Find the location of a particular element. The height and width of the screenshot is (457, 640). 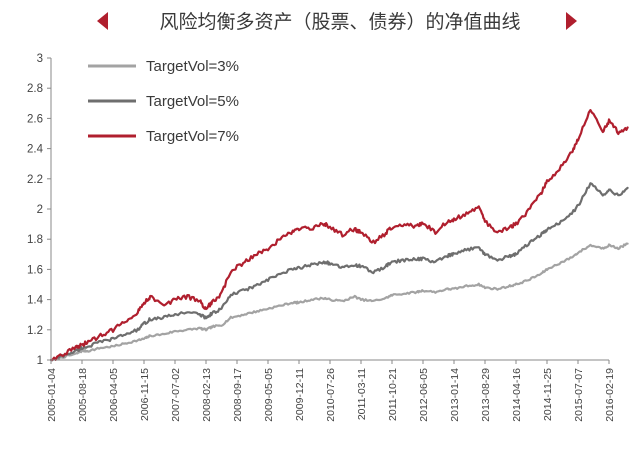

y-tick-label: 2.6 is located at coordinates (35, 119).